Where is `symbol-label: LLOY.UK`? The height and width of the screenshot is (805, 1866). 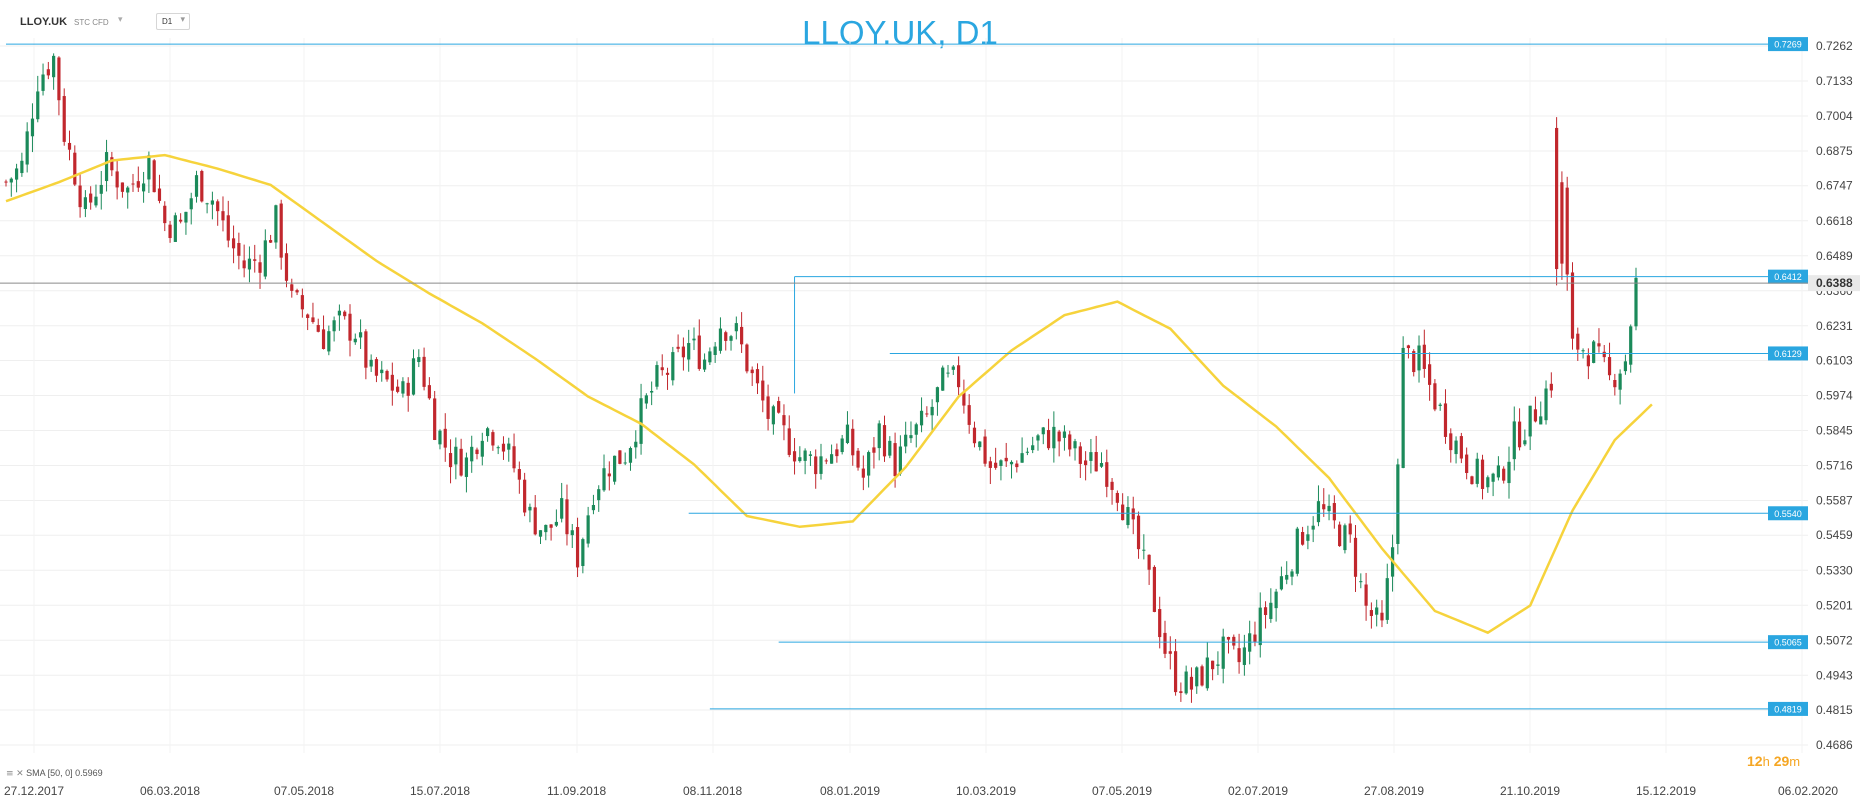
symbol-label: LLOY.UK is located at coordinates (44, 22).